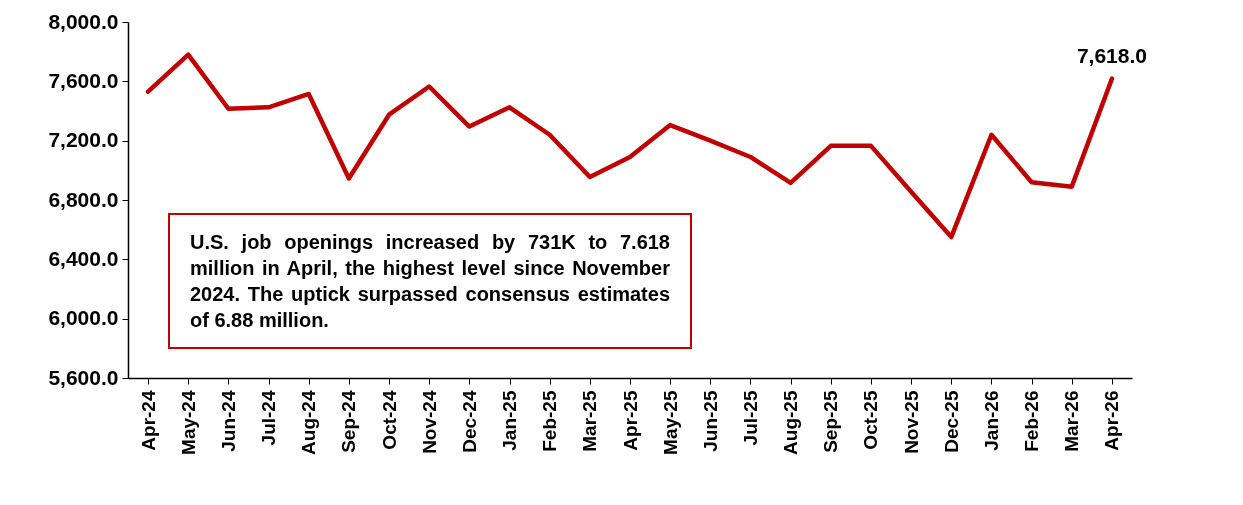  I want to click on x-tick-label: Nov-25, so click(911, 422).